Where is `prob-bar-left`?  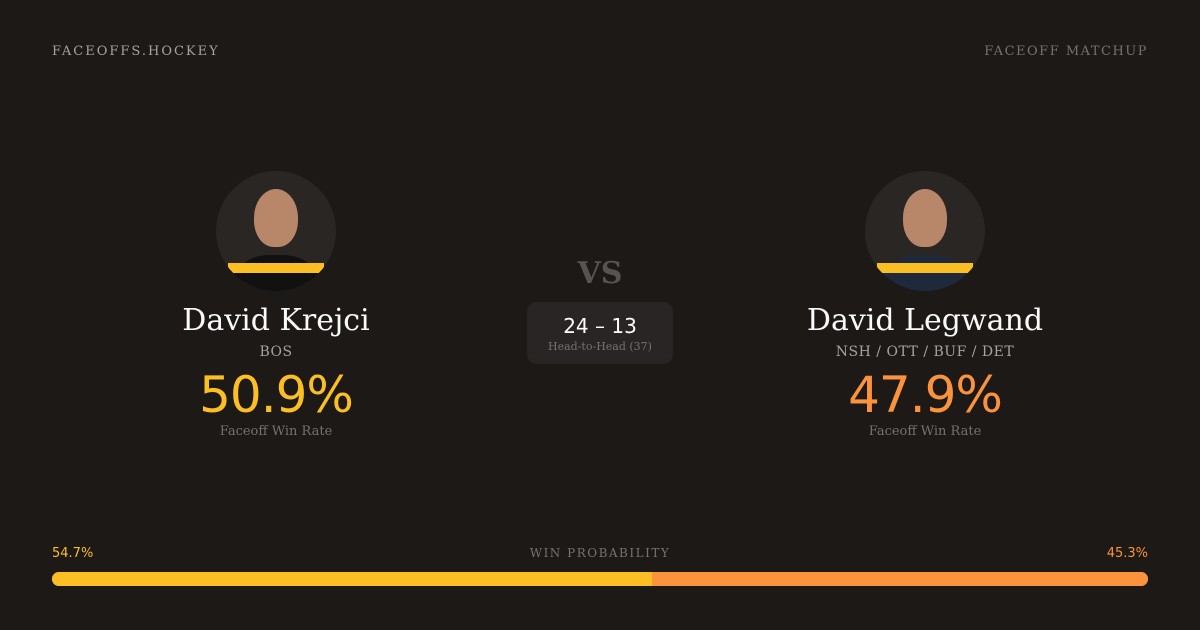 prob-bar-left is located at coordinates (352, 579).